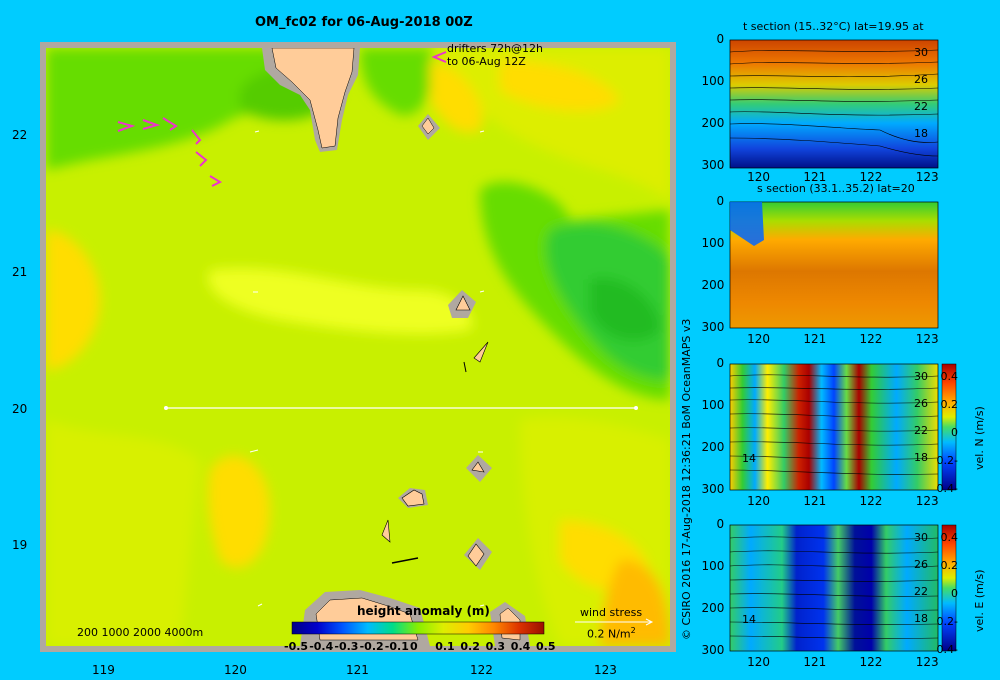 The image size is (1000, 680). What do you see at coordinates (495, 646) in the screenshot?
I see `colorbar-tick: 0.3` at bounding box center [495, 646].